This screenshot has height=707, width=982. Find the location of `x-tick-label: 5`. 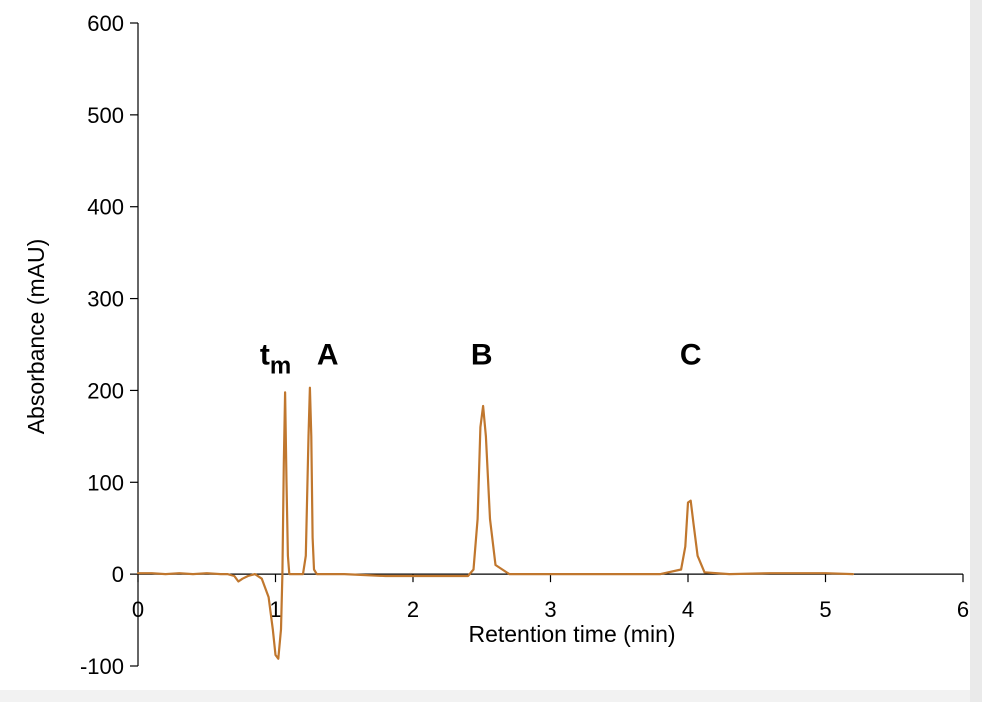

x-tick-label: 5 is located at coordinates (825, 609).